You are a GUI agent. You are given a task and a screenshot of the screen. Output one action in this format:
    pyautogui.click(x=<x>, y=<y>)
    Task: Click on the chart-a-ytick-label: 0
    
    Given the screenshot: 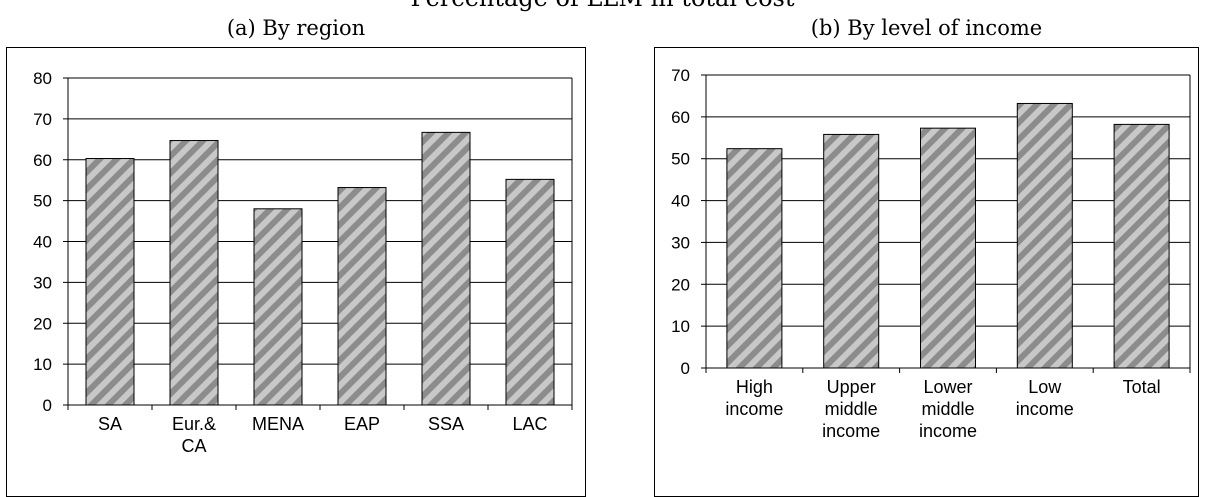 What is the action you would take?
    pyautogui.click(x=47, y=405)
    